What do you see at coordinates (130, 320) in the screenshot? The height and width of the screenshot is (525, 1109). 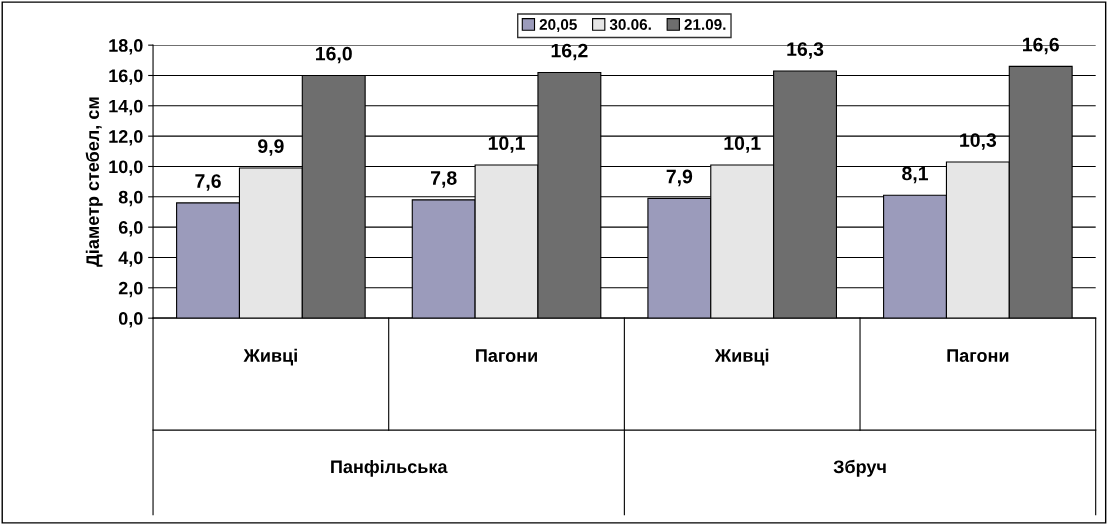 I see `y-tick-label: 0,0` at bounding box center [130, 320].